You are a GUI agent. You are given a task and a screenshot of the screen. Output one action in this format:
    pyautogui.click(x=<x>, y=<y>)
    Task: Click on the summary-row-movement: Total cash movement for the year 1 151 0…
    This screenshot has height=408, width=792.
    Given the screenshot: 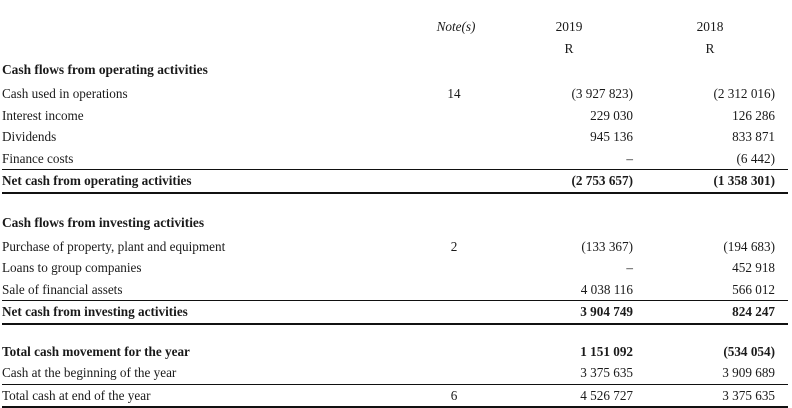 What is the action you would take?
    pyautogui.click(x=395, y=352)
    